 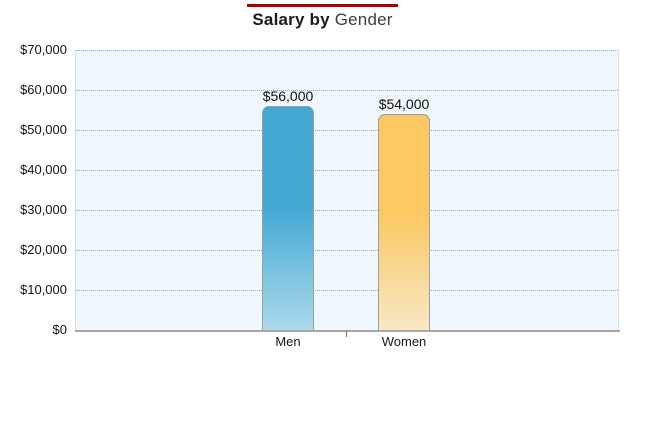 I want to click on y-tick-label: $30,000, so click(x=43, y=209).